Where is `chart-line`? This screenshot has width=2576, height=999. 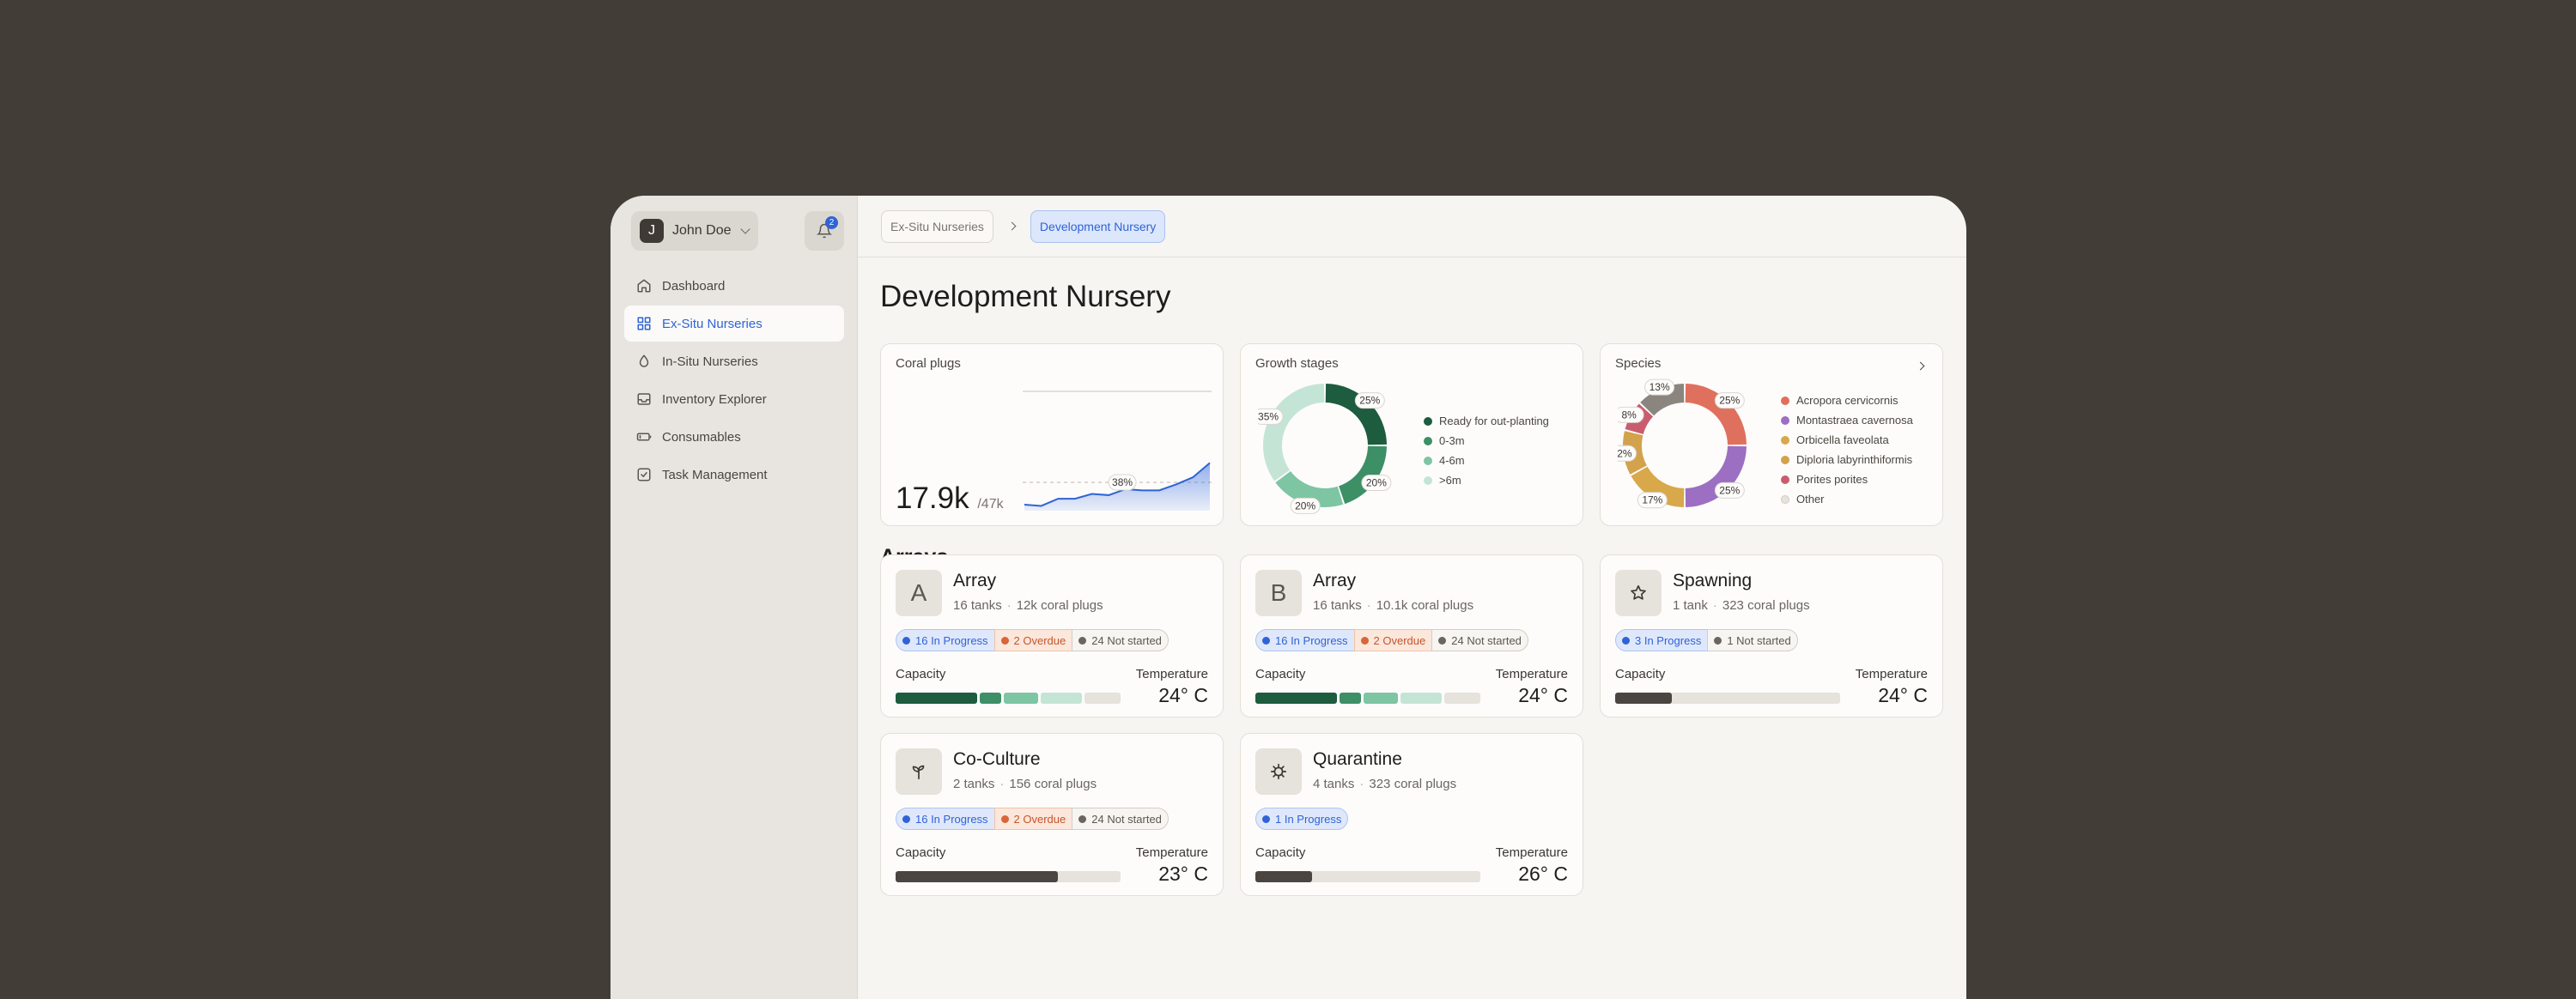
chart-line is located at coordinates (1118, 484).